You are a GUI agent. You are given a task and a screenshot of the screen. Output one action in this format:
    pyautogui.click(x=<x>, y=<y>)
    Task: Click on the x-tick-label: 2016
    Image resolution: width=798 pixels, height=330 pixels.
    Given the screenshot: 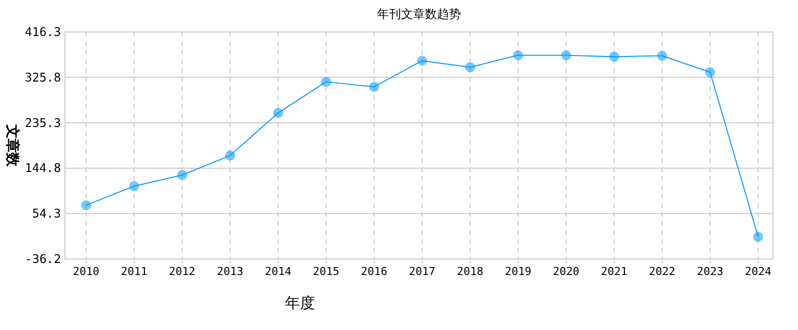 What is the action you would take?
    pyautogui.click(x=374, y=271)
    